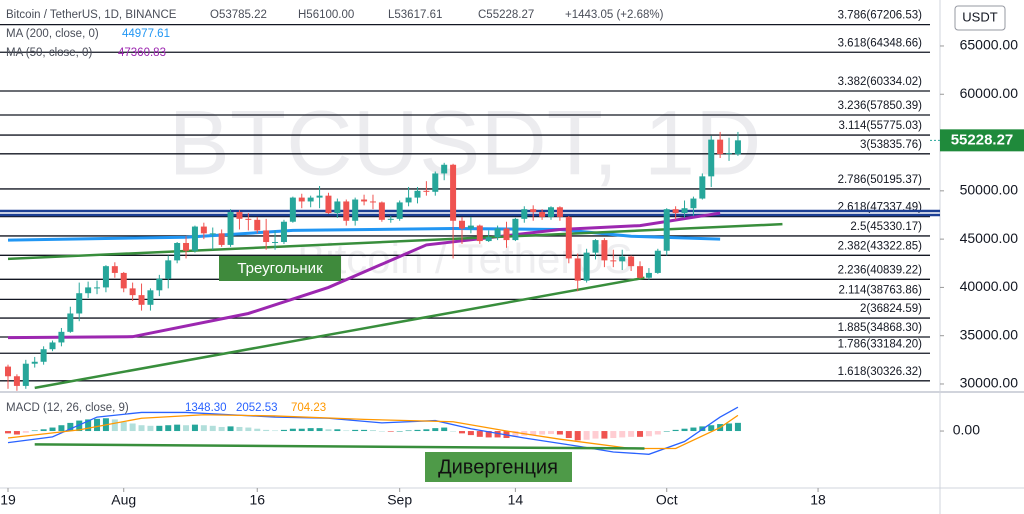 This screenshot has height=514, width=1024. What do you see at coordinates (880, 16) in the screenshot?
I see `fib-label: 3.786(67206.53)` at bounding box center [880, 16].